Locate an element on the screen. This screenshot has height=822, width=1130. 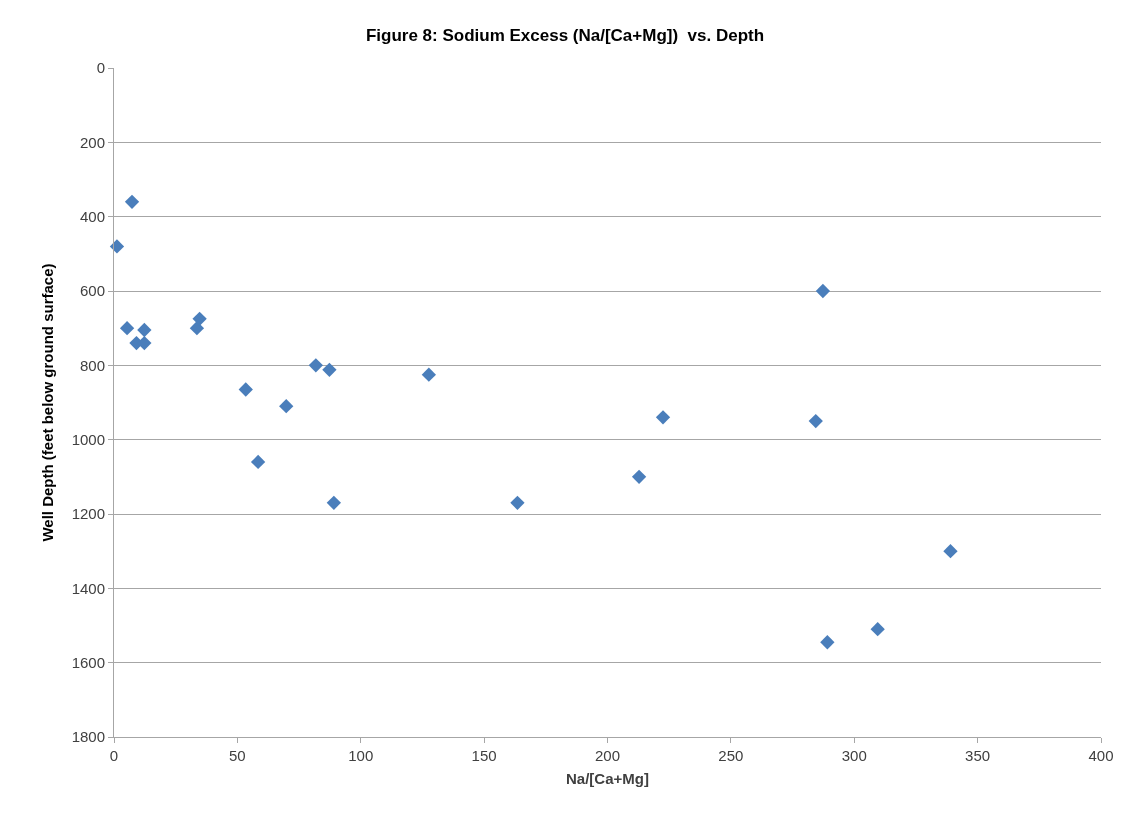
y-tick-label: 1400 is located at coordinates (88, 588).